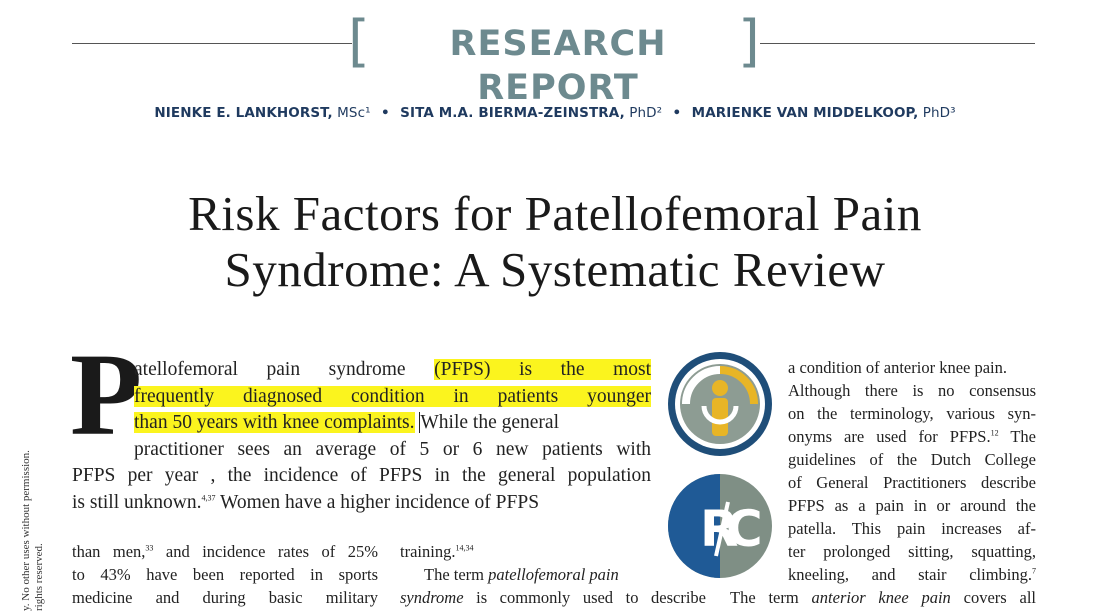 This screenshot has width=1110, height=611. I want to click on right-col-line-4: onyms are used for PFPS.12 The, so click(912, 436).